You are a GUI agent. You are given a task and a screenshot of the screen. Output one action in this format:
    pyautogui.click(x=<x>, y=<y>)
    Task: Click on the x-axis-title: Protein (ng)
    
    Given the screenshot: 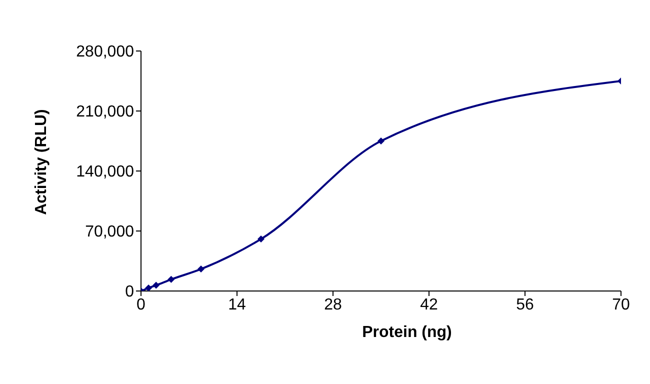 What is the action you would take?
    pyautogui.click(x=407, y=333)
    